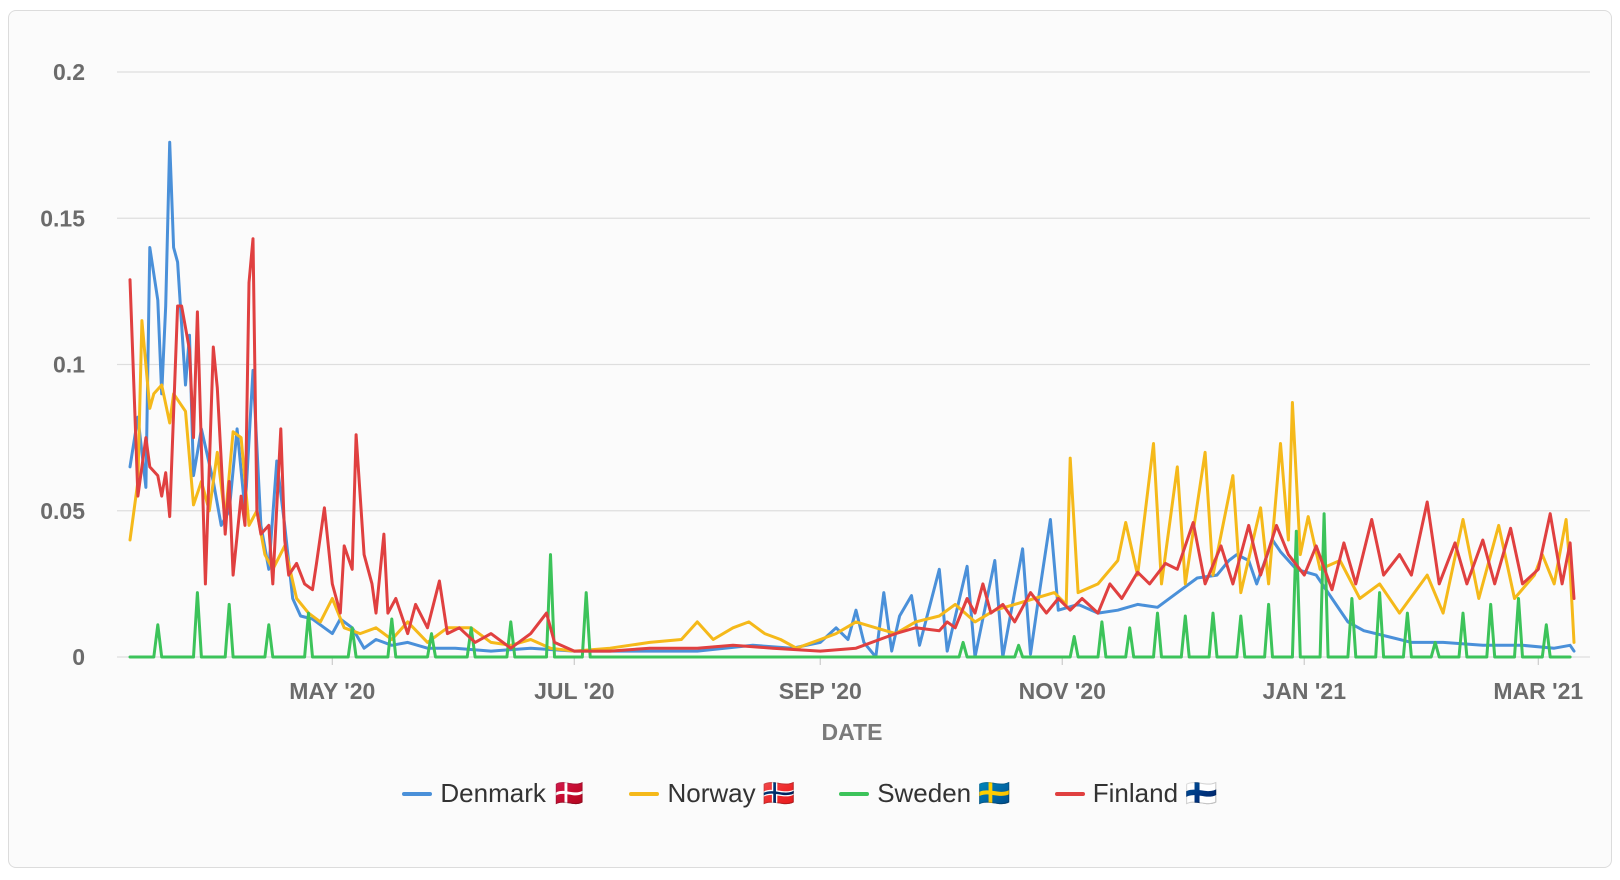  I want to click on legend-label: Finland 🇫🇮, so click(1155, 793).